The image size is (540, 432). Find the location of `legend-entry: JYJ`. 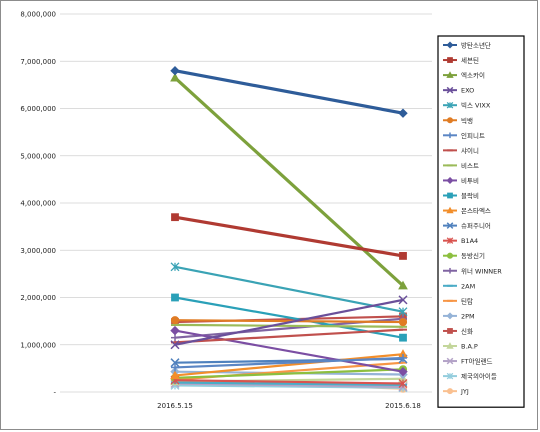

legend-entry: JYJ is located at coordinates (456, 392).